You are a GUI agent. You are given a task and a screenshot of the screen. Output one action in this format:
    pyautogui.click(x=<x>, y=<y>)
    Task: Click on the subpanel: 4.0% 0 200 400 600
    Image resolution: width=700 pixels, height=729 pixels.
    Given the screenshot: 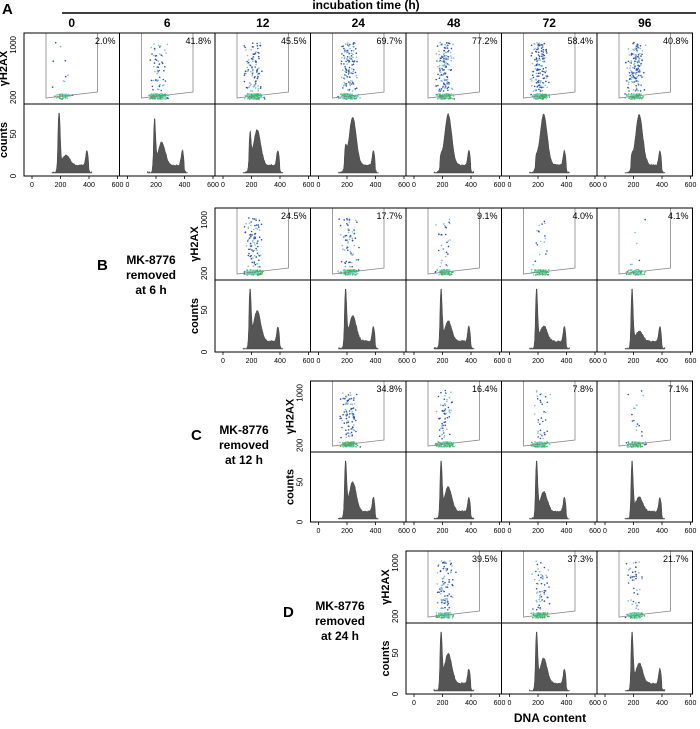 What is the action you would take?
    pyautogui.click(x=551, y=286)
    